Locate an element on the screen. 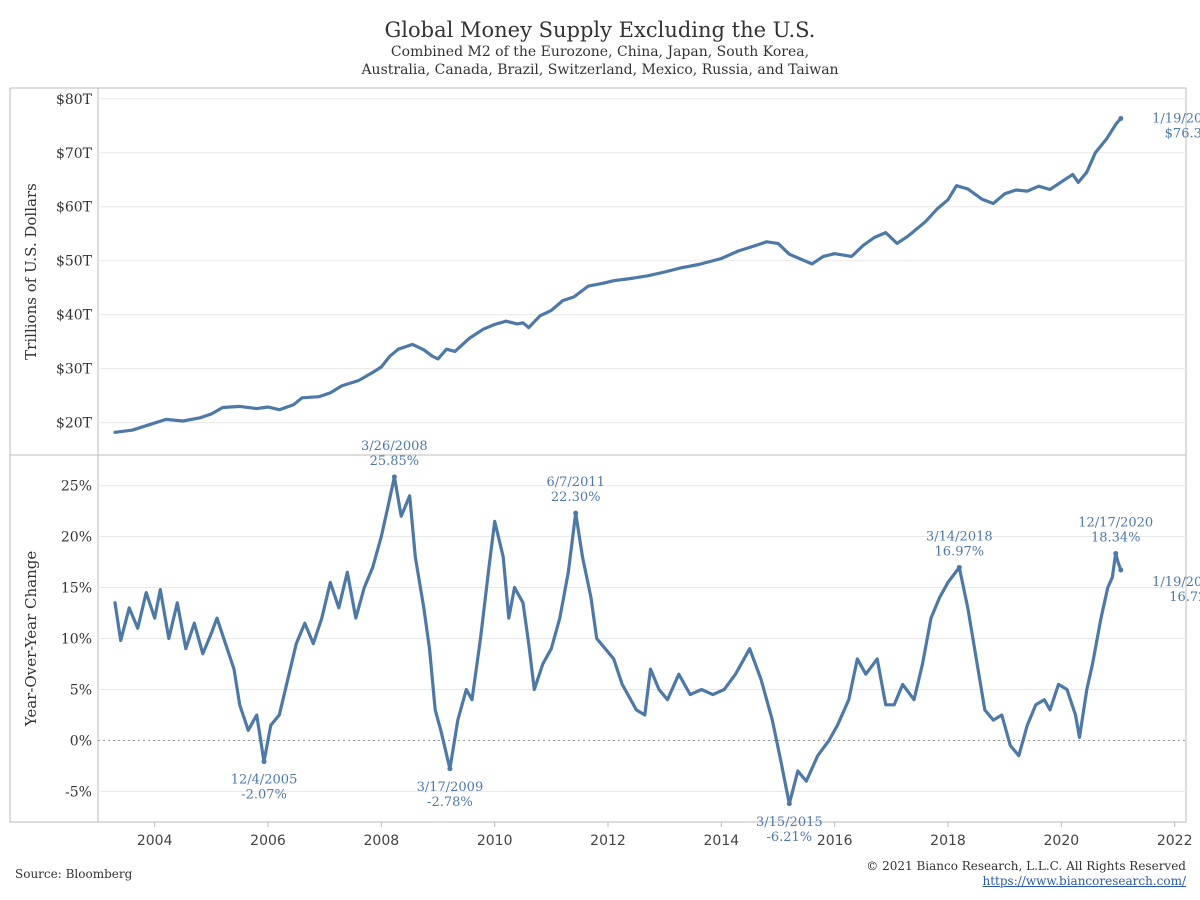 The height and width of the screenshot is (900, 1200). y-tick-label: $30T is located at coordinates (74, 370).